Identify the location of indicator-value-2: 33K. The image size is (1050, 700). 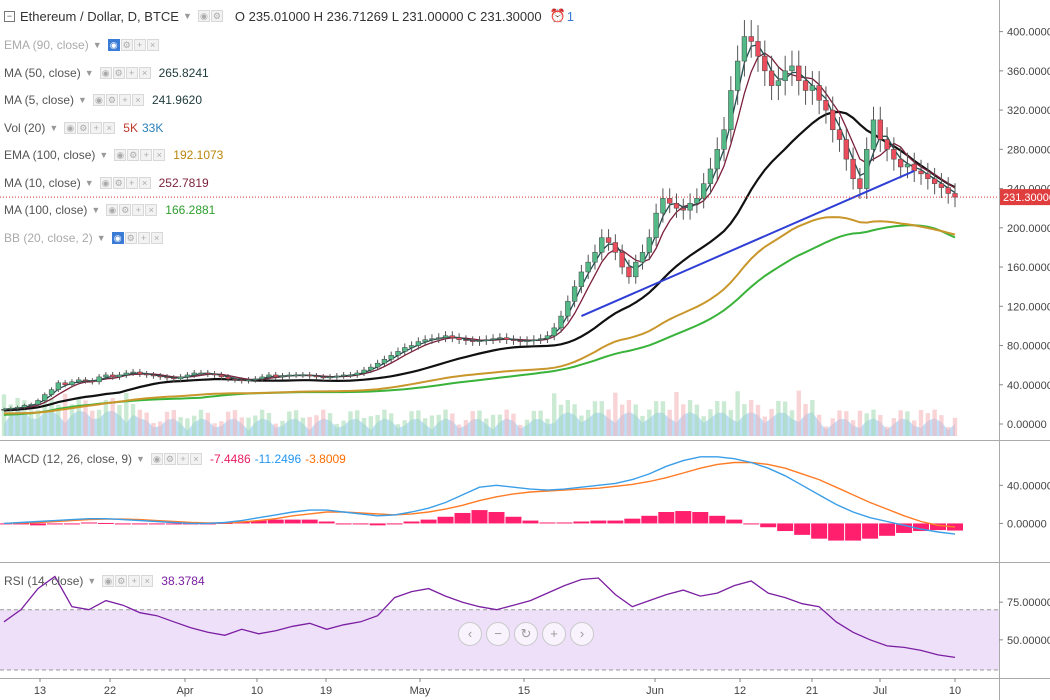
(152, 127).